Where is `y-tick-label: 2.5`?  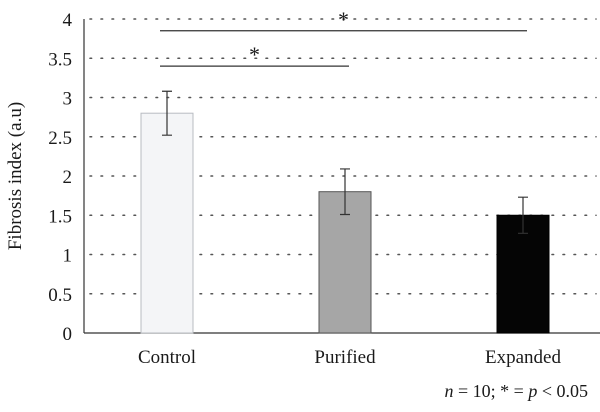
y-tick-label: 2.5 is located at coordinates (60, 138).